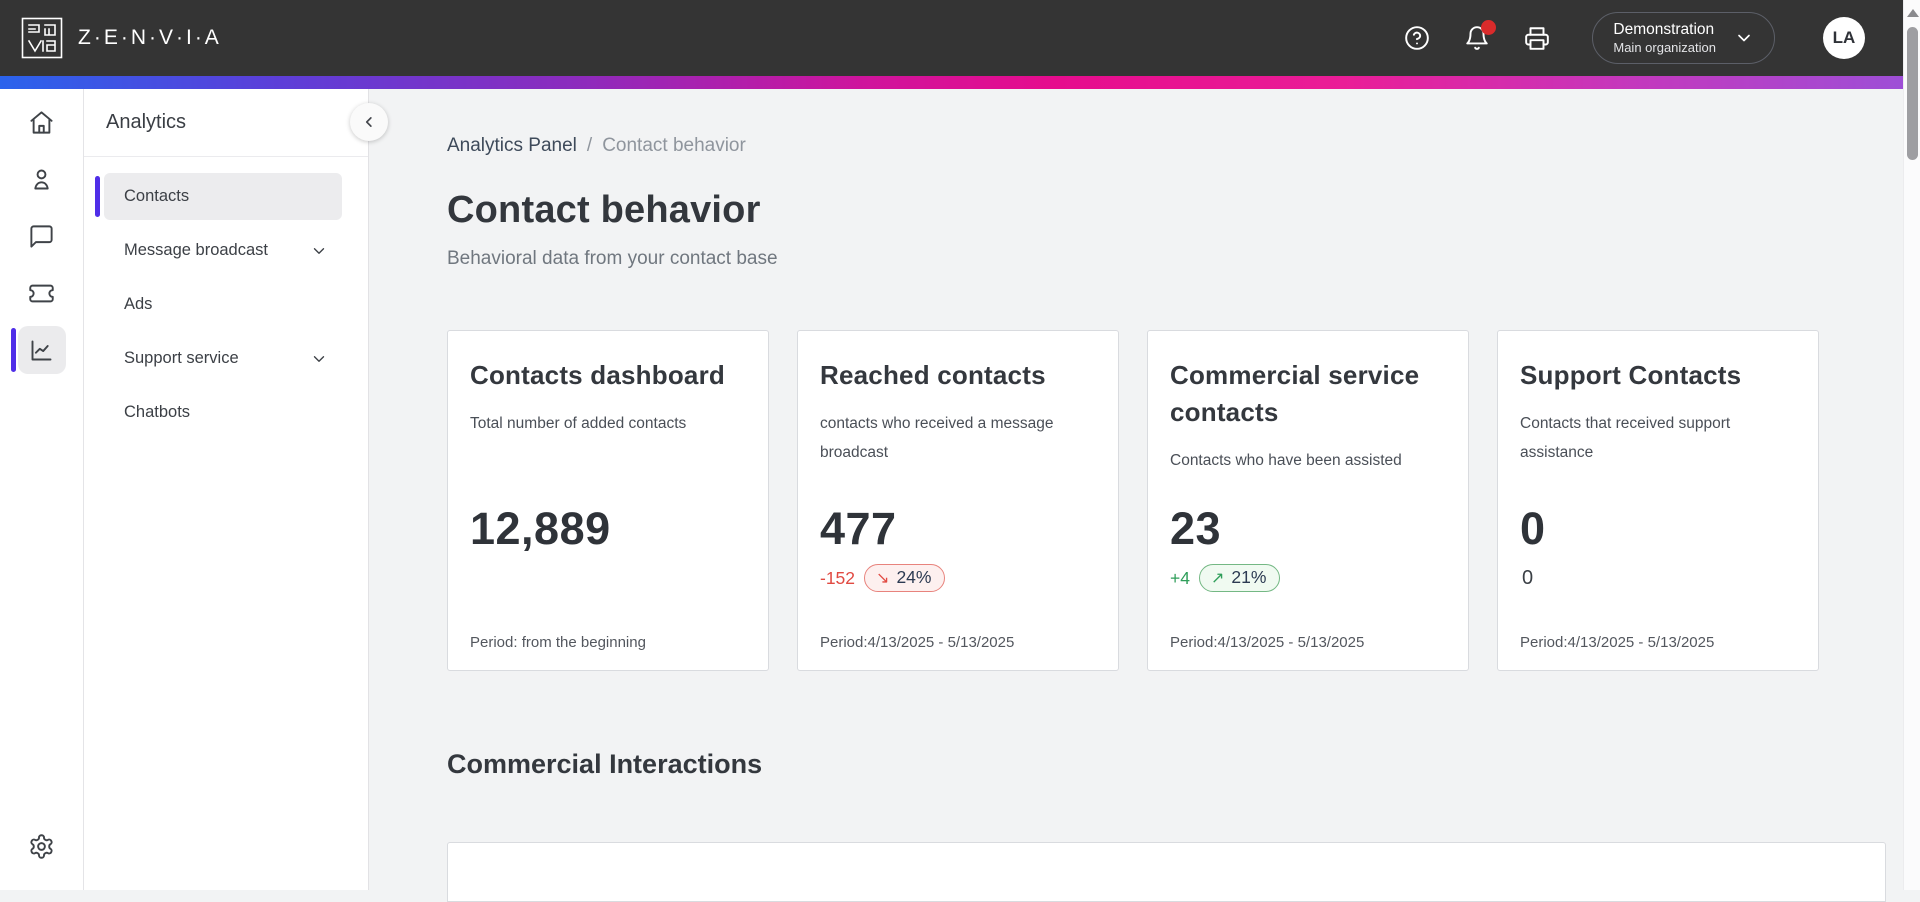 The height and width of the screenshot is (902, 1920). What do you see at coordinates (223, 304) in the screenshot?
I see `sidebar-item-ads: Ads` at bounding box center [223, 304].